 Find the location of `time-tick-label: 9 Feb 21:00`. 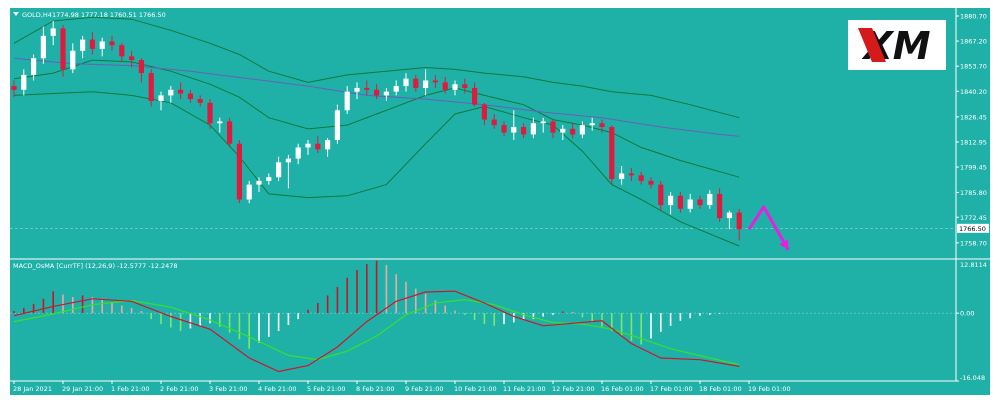

time-tick-label: 9 Feb 21:00 is located at coordinates (424, 389).